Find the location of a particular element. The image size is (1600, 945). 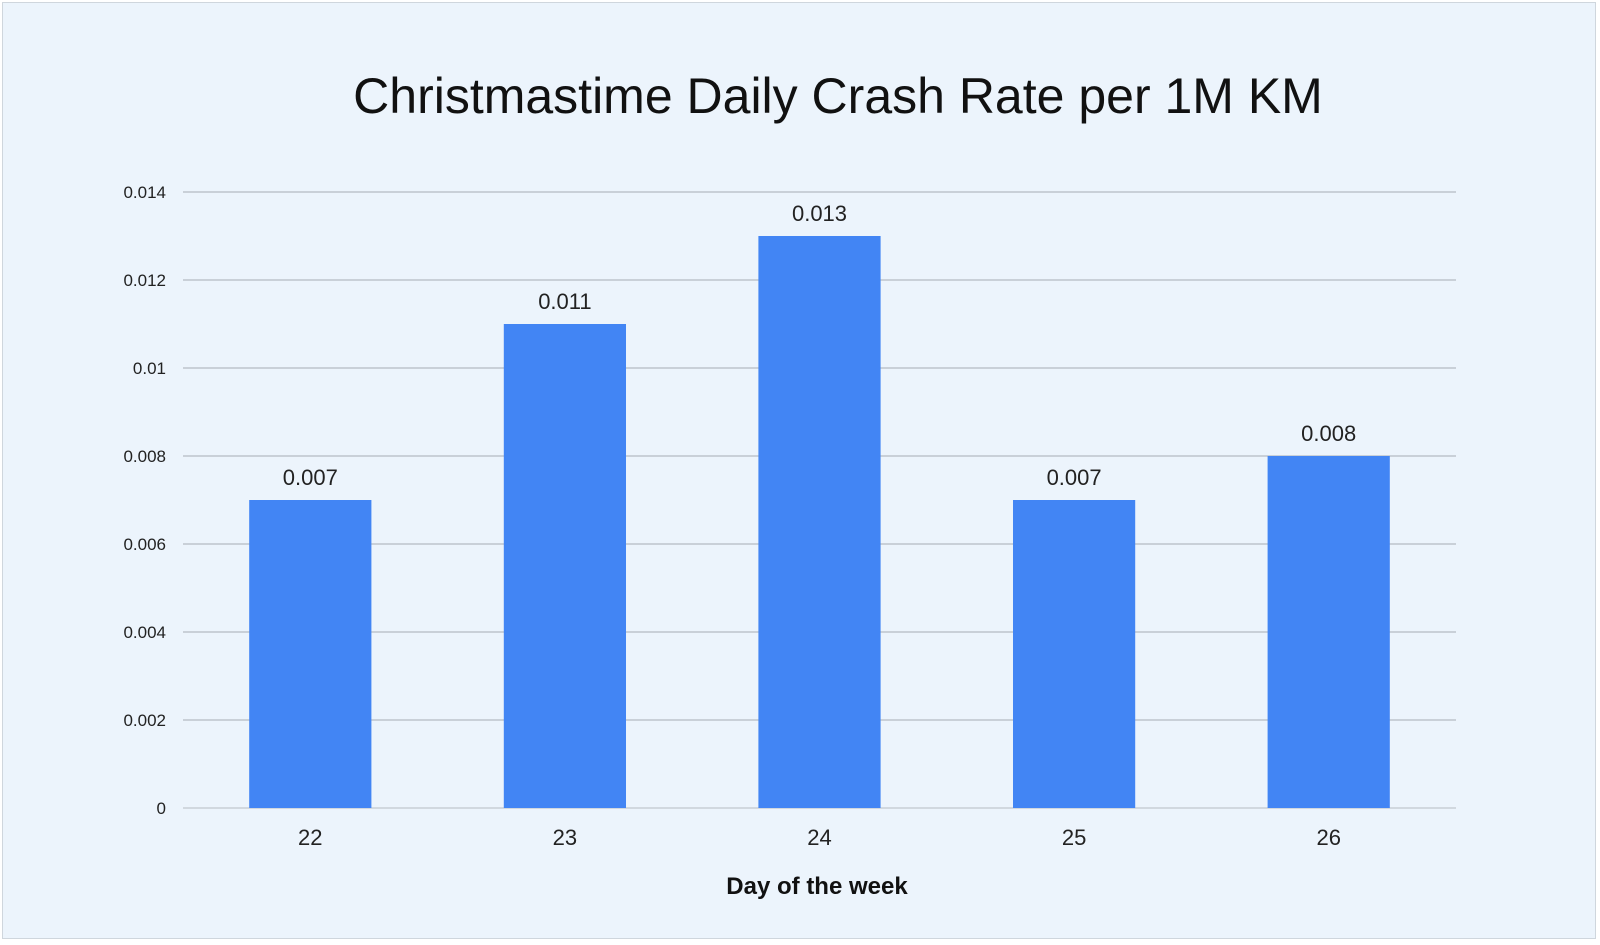

y-tick-label: 0.002 is located at coordinates (144, 720).